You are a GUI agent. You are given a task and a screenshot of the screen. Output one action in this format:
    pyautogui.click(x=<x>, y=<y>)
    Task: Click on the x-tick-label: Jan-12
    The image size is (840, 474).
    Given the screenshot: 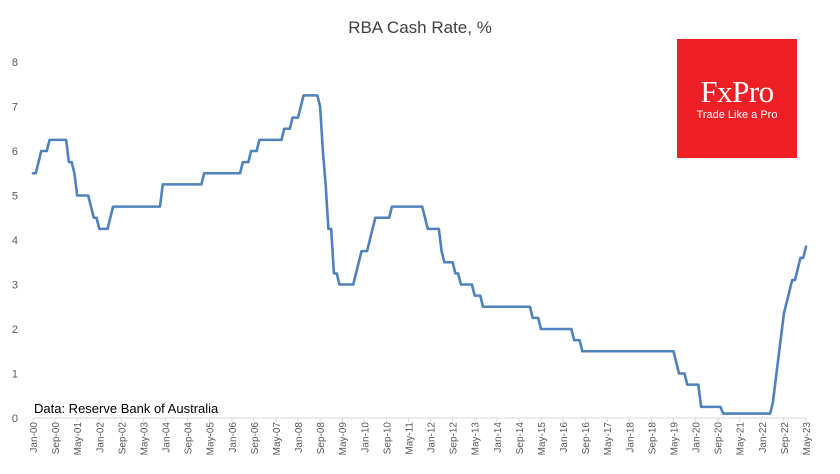 What is the action you would take?
    pyautogui.click(x=432, y=437)
    